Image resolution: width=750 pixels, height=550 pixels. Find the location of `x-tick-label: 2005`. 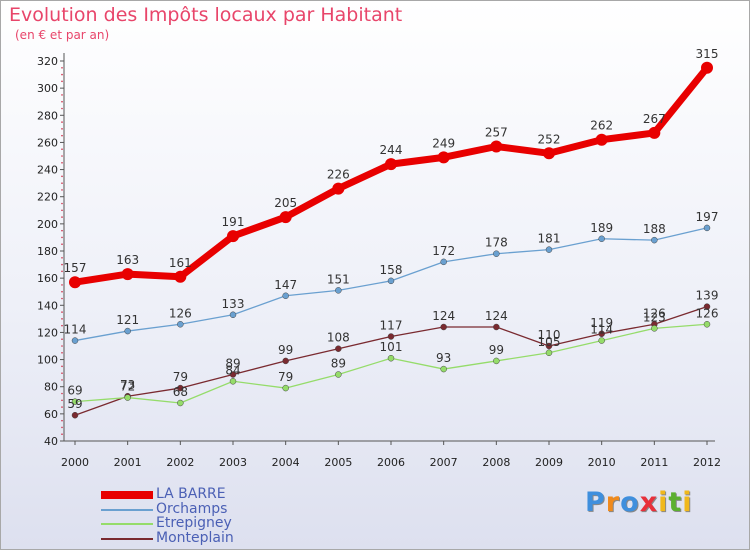

x-tick-label: 2005 is located at coordinates (338, 462).